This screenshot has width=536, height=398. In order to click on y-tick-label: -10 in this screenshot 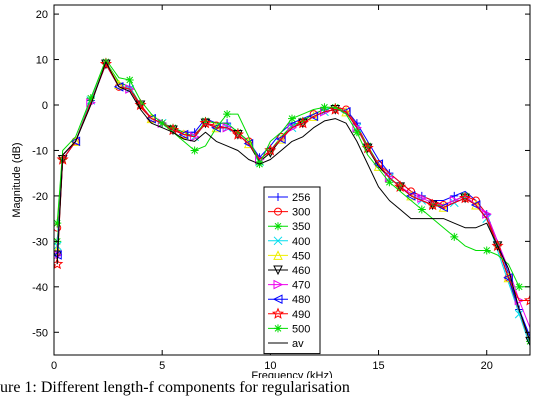, I will do `click(40, 151)`.